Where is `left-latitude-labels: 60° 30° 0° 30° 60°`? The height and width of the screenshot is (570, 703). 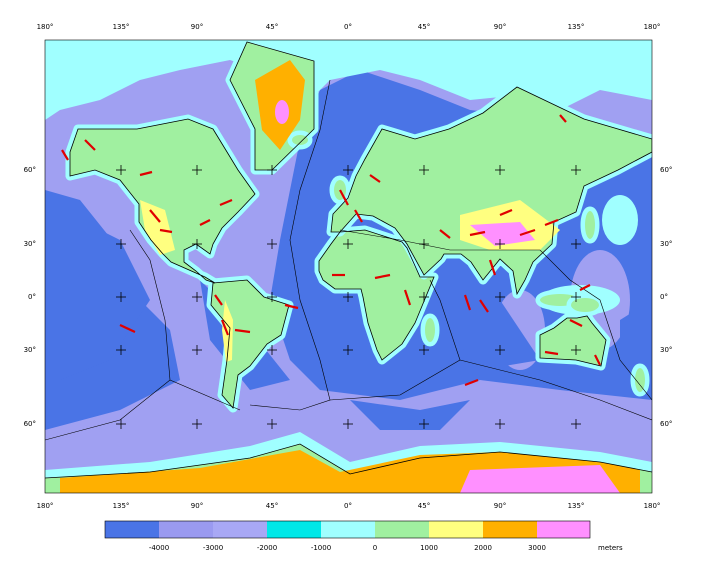 left-latitude-labels: 60° 30° 0° 30° 60° is located at coordinates (30, 297).